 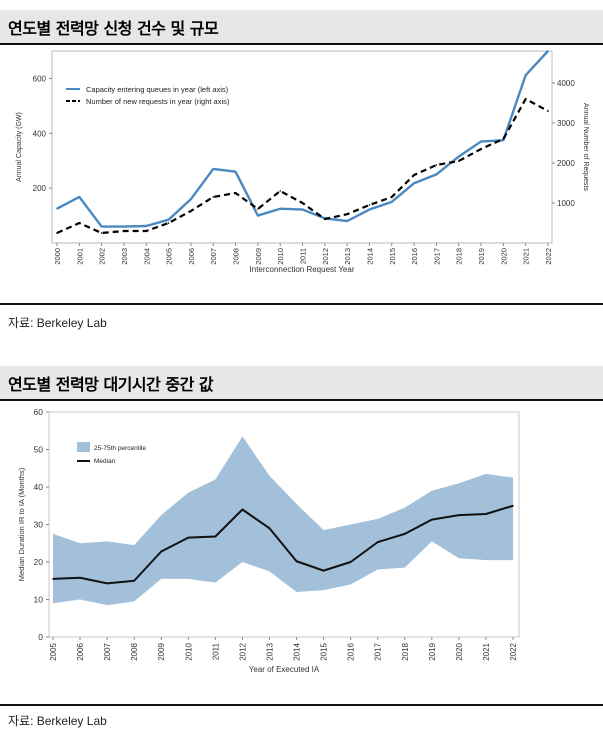 What do you see at coordinates (124, 256) in the screenshot?
I see `x-axis-tick-label: 2003` at bounding box center [124, 256].